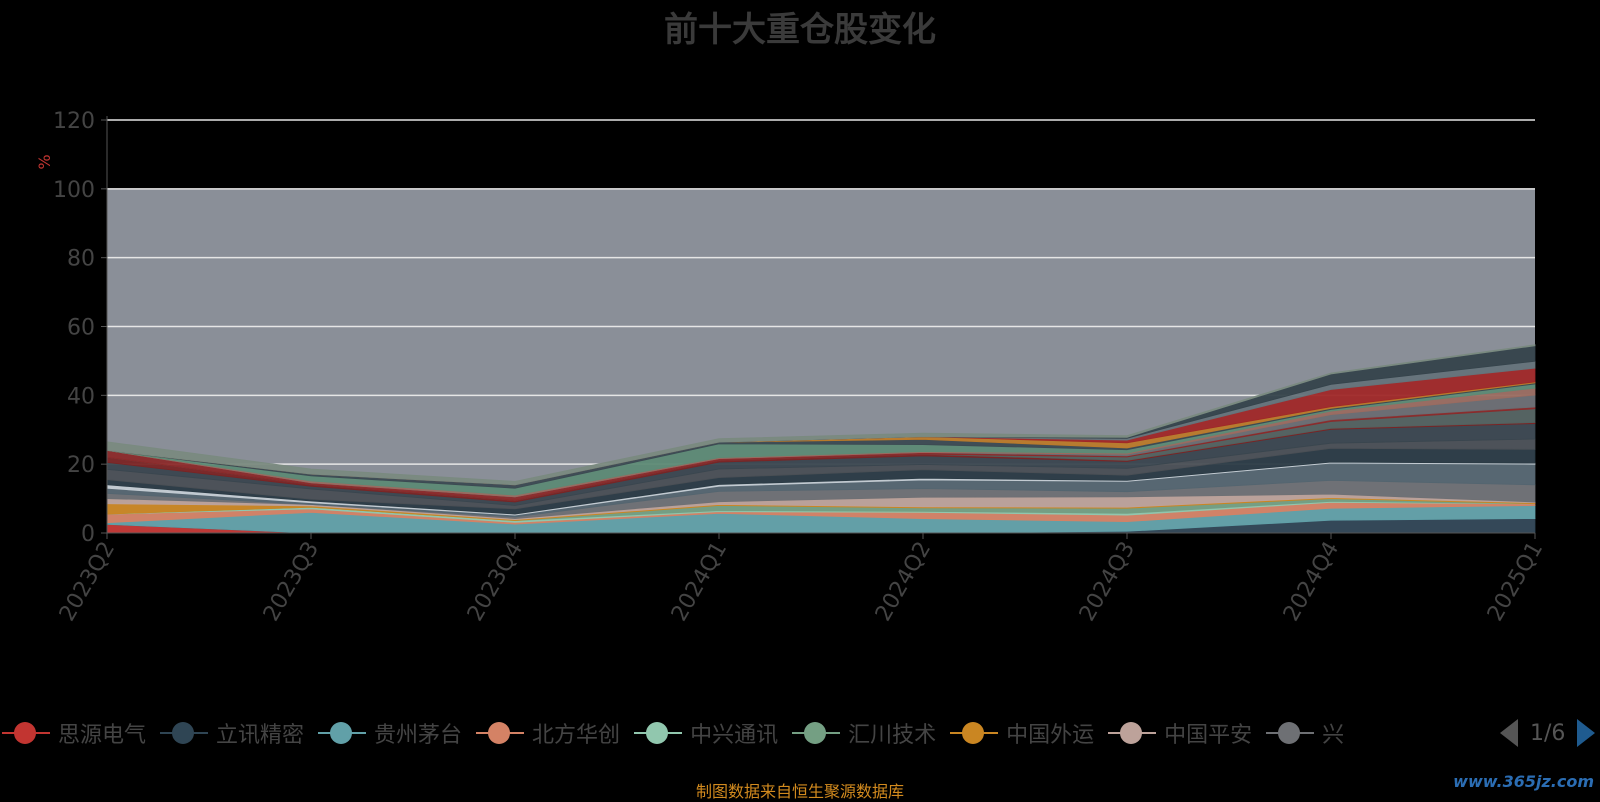  What do you see at coordinates (495, 582) in the screenshot?
I see `x-tick-label: 2023Q4` at bounding box center [495, 582].